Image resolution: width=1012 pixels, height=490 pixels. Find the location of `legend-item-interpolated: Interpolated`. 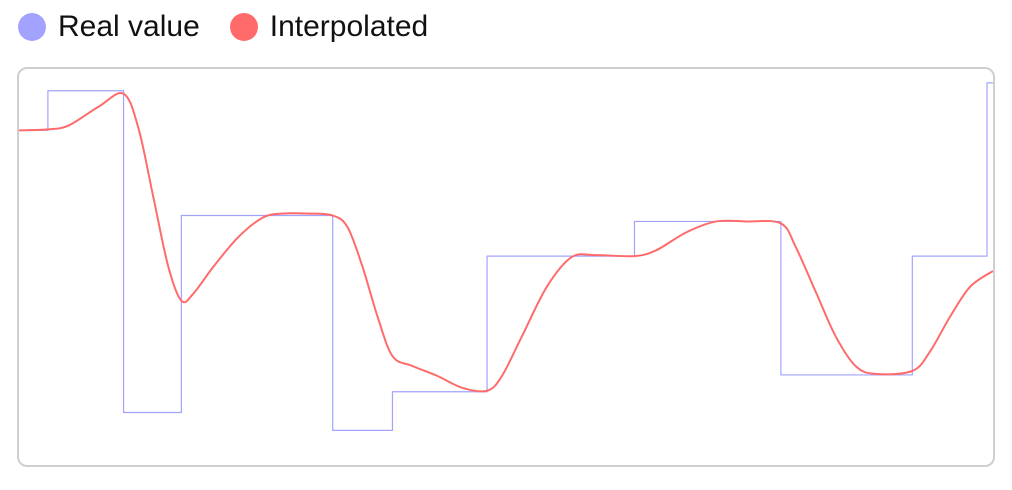

legend-item-interpolated: Interpolated is located at coordinates (329, 27).